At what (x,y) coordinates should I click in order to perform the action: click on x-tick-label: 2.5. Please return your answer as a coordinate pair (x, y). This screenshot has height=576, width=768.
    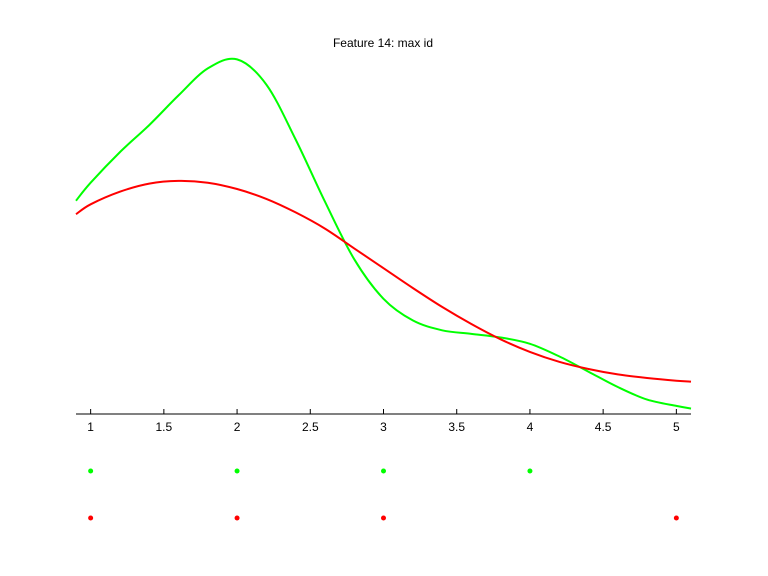
    Looking at the image, I should click on (310, 427).